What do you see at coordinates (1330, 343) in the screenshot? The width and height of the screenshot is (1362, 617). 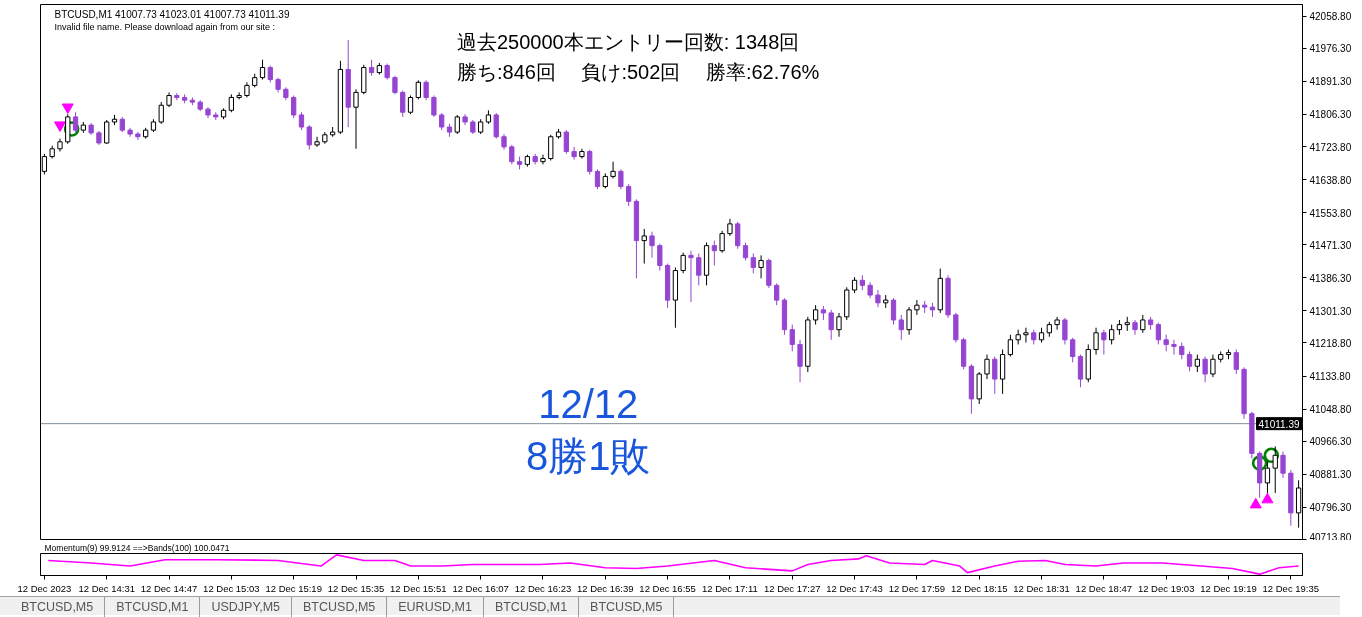 I see `y-tick-label: 41218.80` at bounding box center [1330, 343].